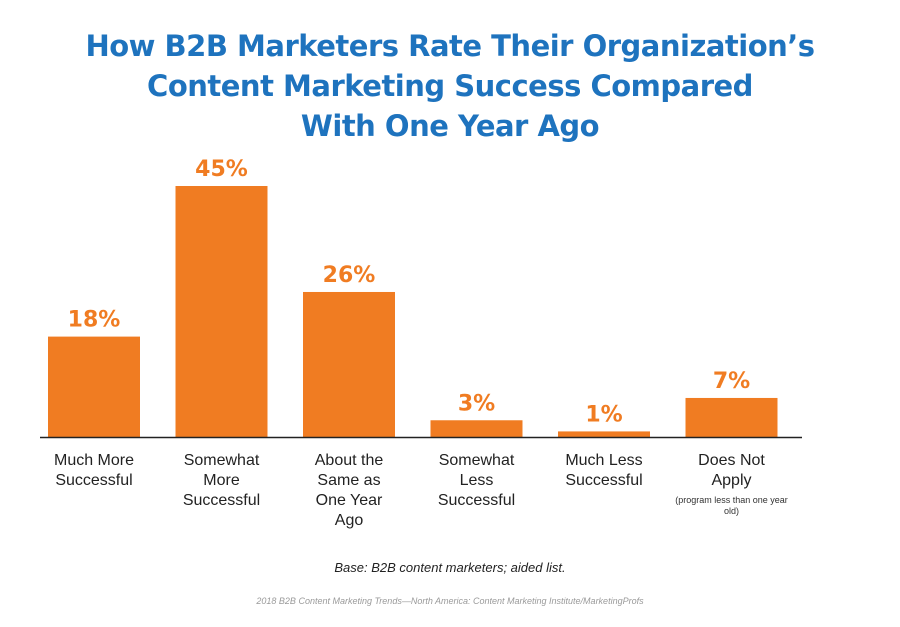  Describe the element at coordinates (94, 480) in the screenshot. I see `category-label-0-line-1: Successful` at that location.